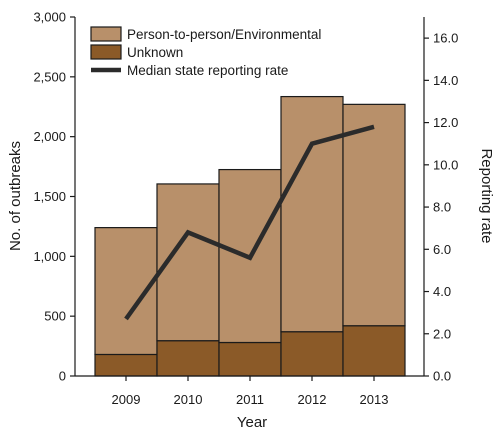 This screenshot has width=495, height=432. Describe the element at coordinates (374, 215) in the screenshot. I see `bar-person-to-person-environmental-2013` at that location.